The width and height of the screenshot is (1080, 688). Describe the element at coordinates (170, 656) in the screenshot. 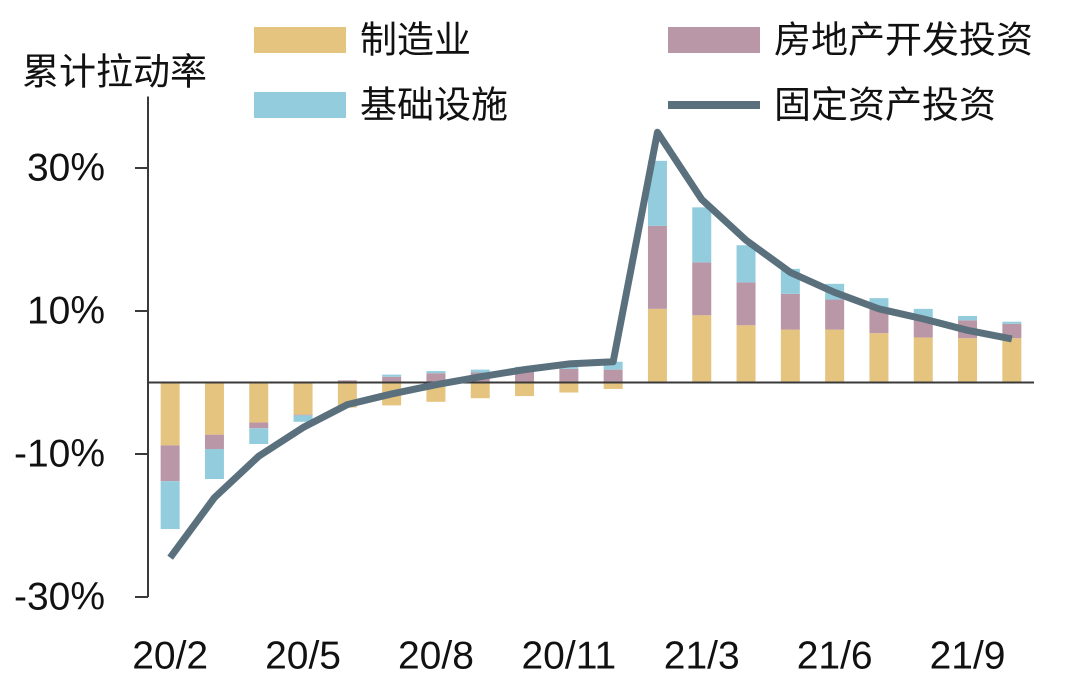

I see `x-tick-label: 20/2` at that location.